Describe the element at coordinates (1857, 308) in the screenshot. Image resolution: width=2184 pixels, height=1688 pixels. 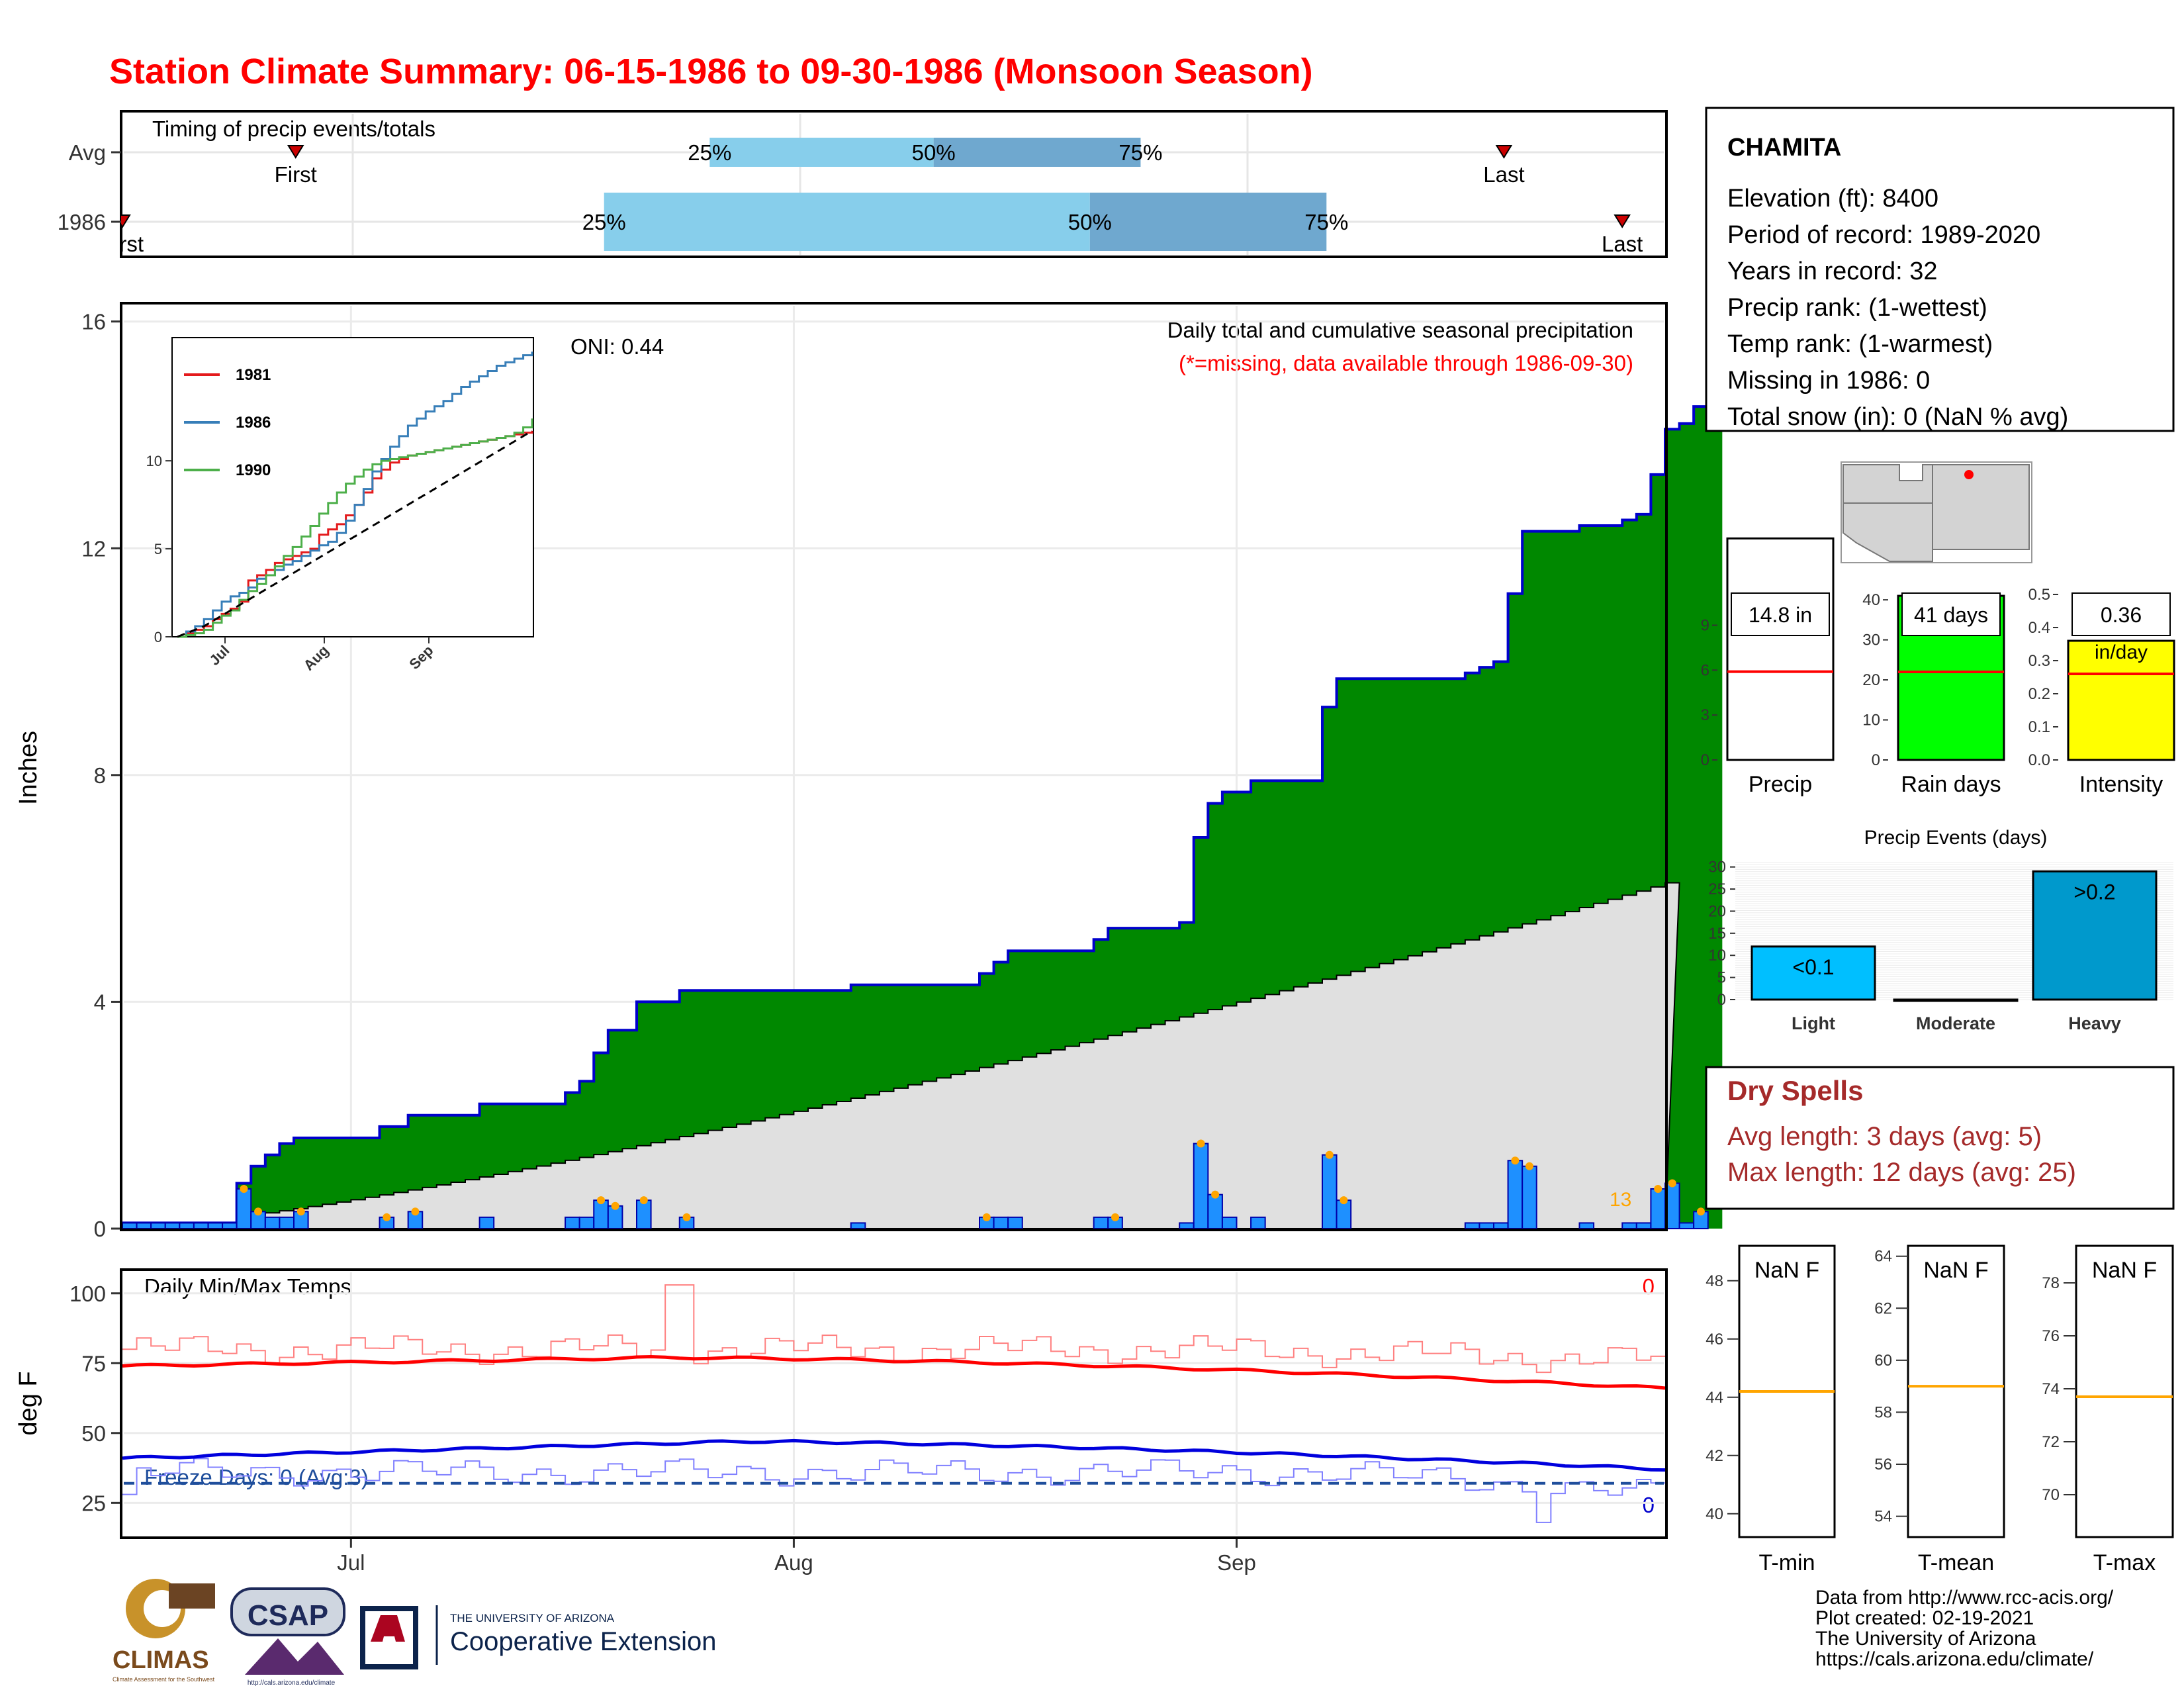
I see `station-info-line: Precip rank: (1-wettest)` at that location.